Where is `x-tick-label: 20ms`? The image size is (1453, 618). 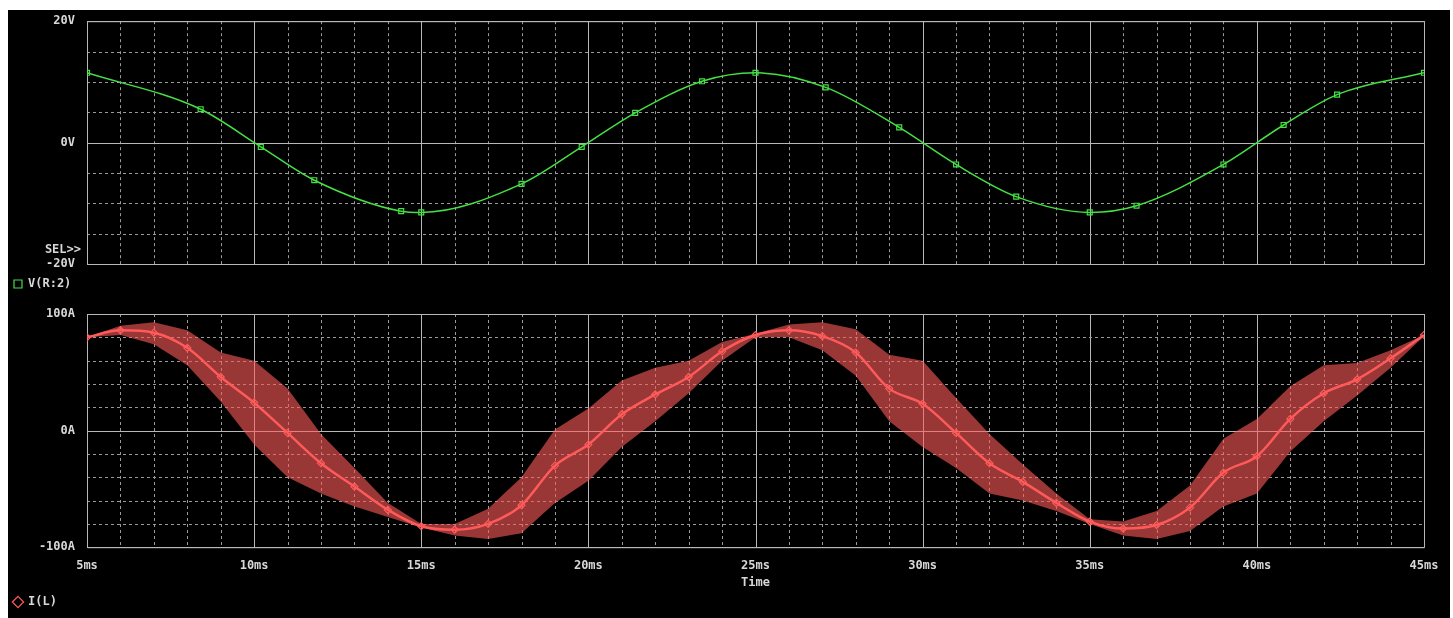
x-tick-label: 20ms is located at coordinates (588, 564).